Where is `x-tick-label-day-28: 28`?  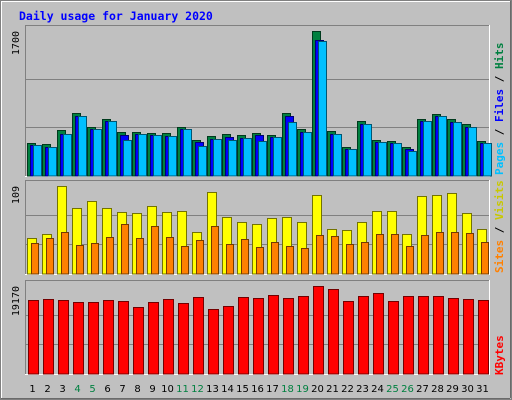
x-tick-label-day-28: 28 is located at coordinates (437, 389).